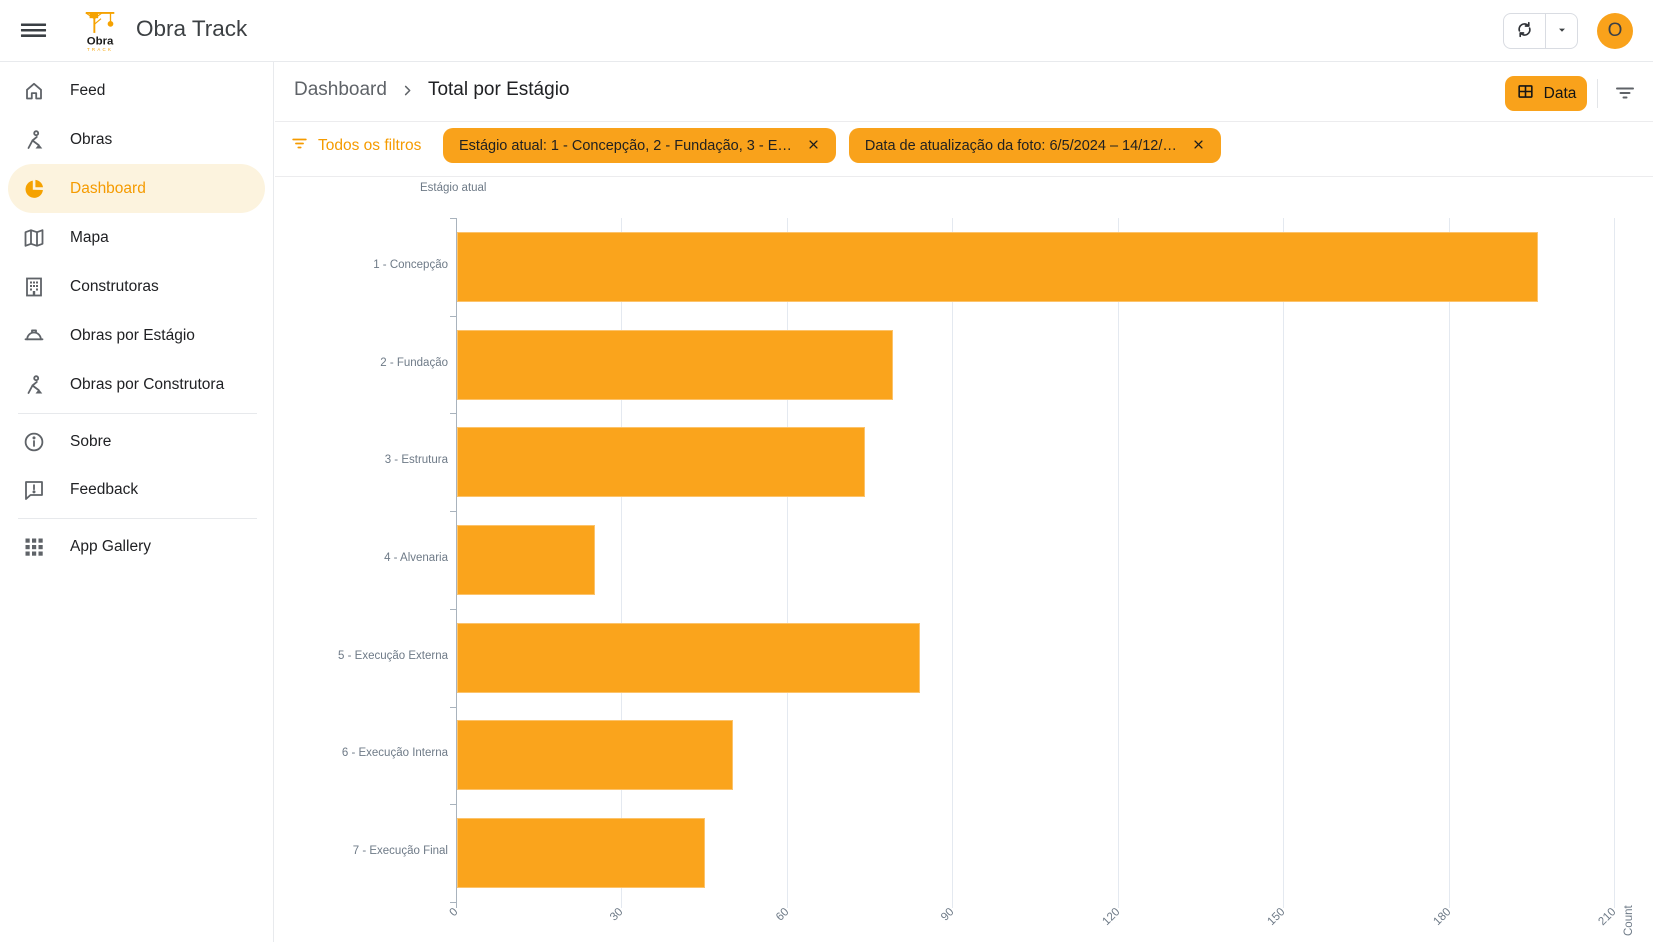 The width and height of the screenshot is (1653, 942). I want to click on close-icon, so click(1198, 146).